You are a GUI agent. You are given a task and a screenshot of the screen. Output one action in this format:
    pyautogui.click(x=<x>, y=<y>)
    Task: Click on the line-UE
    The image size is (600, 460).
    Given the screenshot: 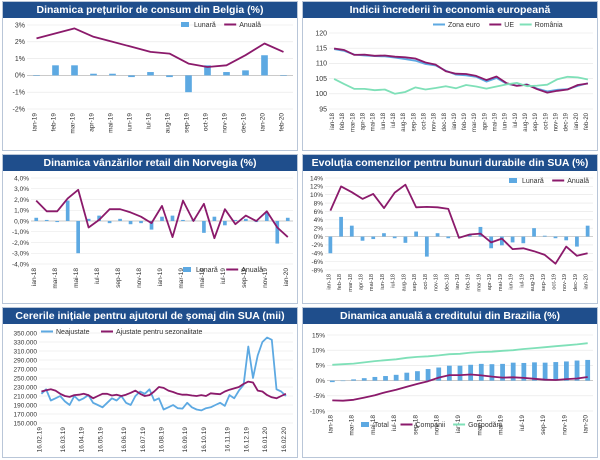 What is the action you would take?
    pyautogui.click(x=461, y=70)
    